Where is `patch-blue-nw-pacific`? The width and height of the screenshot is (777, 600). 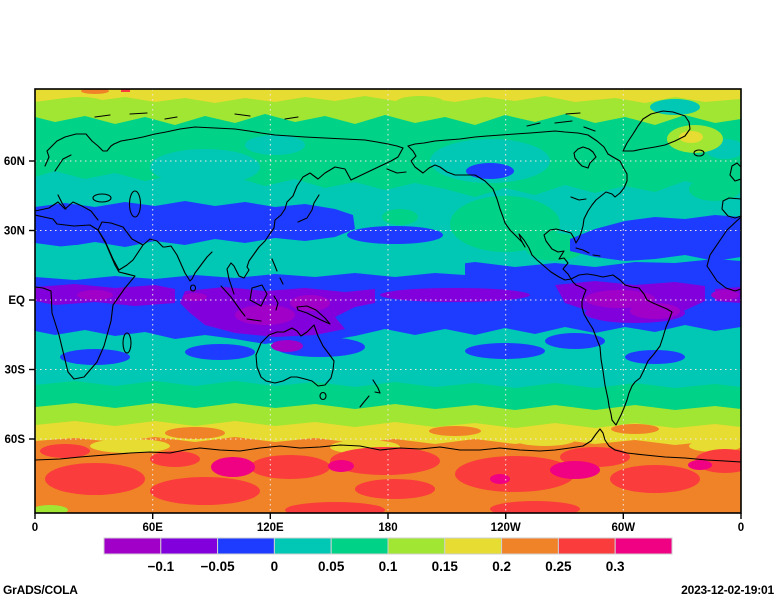
patch-blue-nw-pacific is located at coordinates (490, 171).